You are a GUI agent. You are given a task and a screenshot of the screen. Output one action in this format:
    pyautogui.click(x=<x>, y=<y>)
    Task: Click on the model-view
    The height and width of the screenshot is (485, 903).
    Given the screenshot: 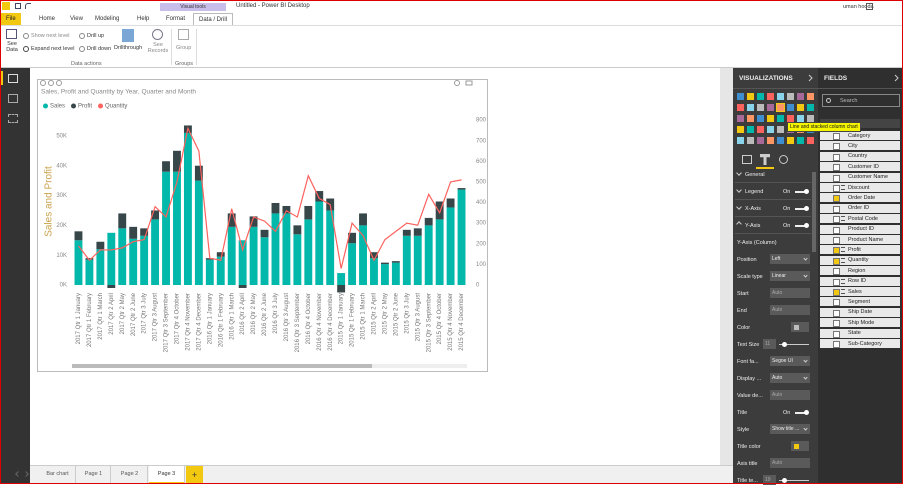 What is the action you would take?
    pyautogui.click(x=13, y=118)
    